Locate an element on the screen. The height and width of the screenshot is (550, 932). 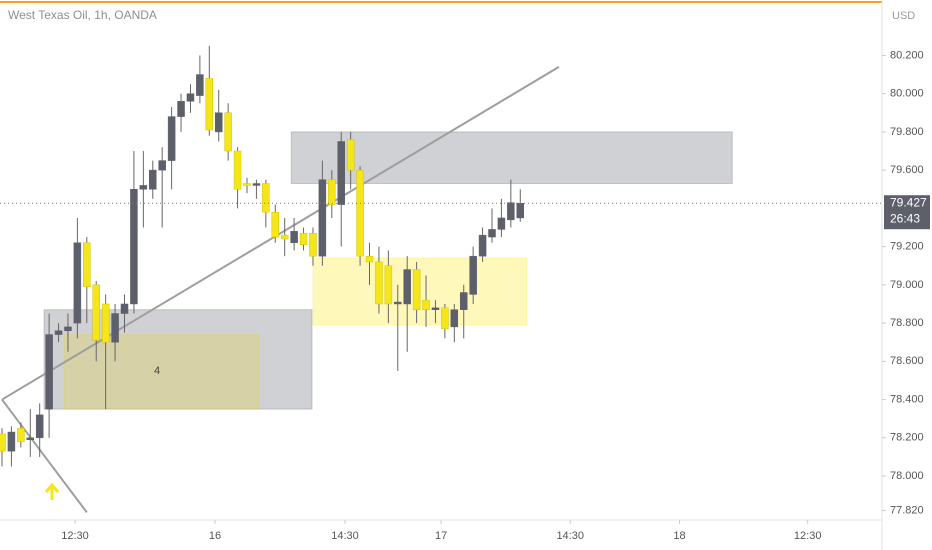
chart-title: West Texas Oil, 1h, OANDA is located at coordinates (82, 15).